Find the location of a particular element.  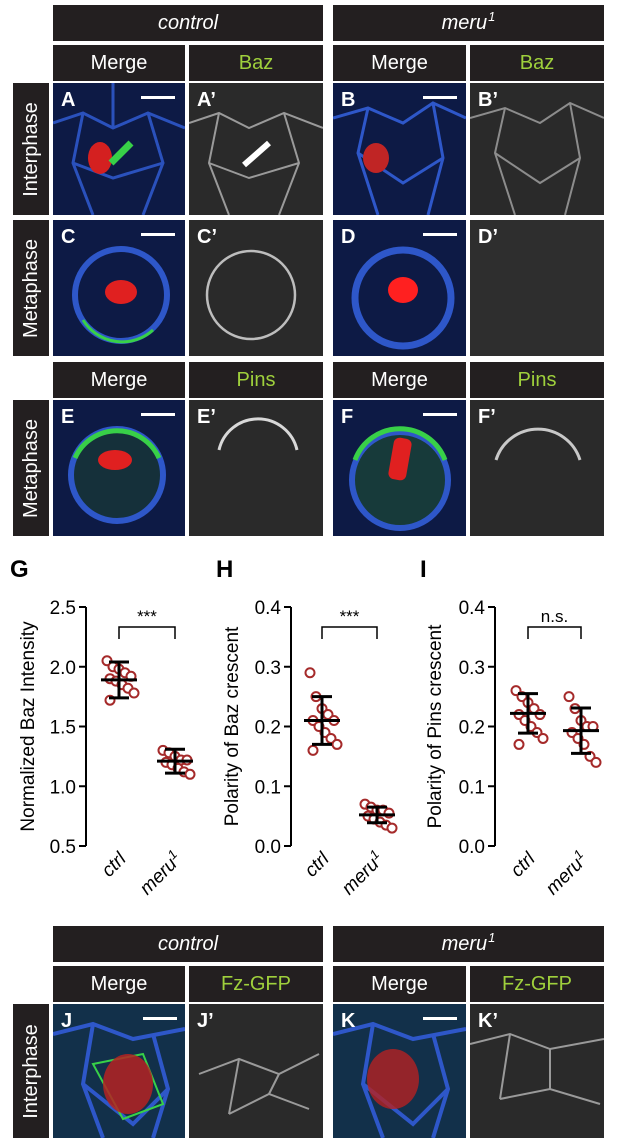

panel-label-B-prime: B’ is located at coordinates (488, 100).